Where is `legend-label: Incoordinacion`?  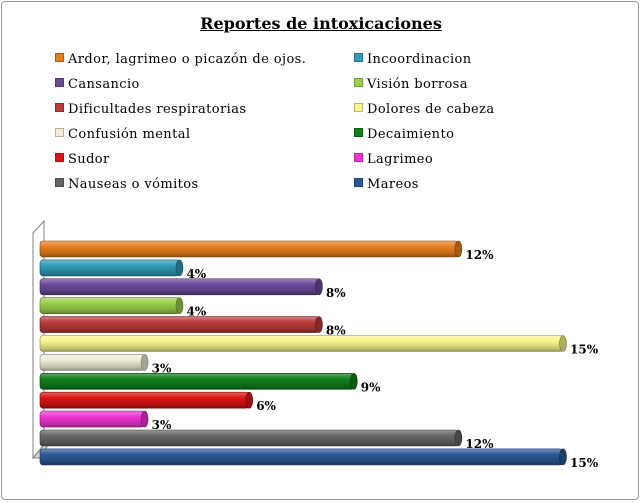
legend-label: Incoordinacion is located at coordinates (419, 59).